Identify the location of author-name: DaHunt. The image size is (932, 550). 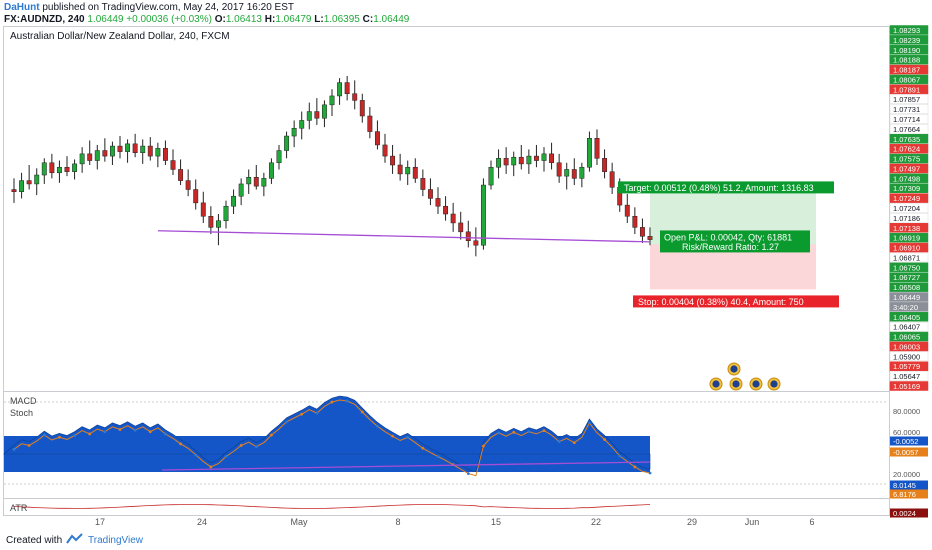
(22, 7).